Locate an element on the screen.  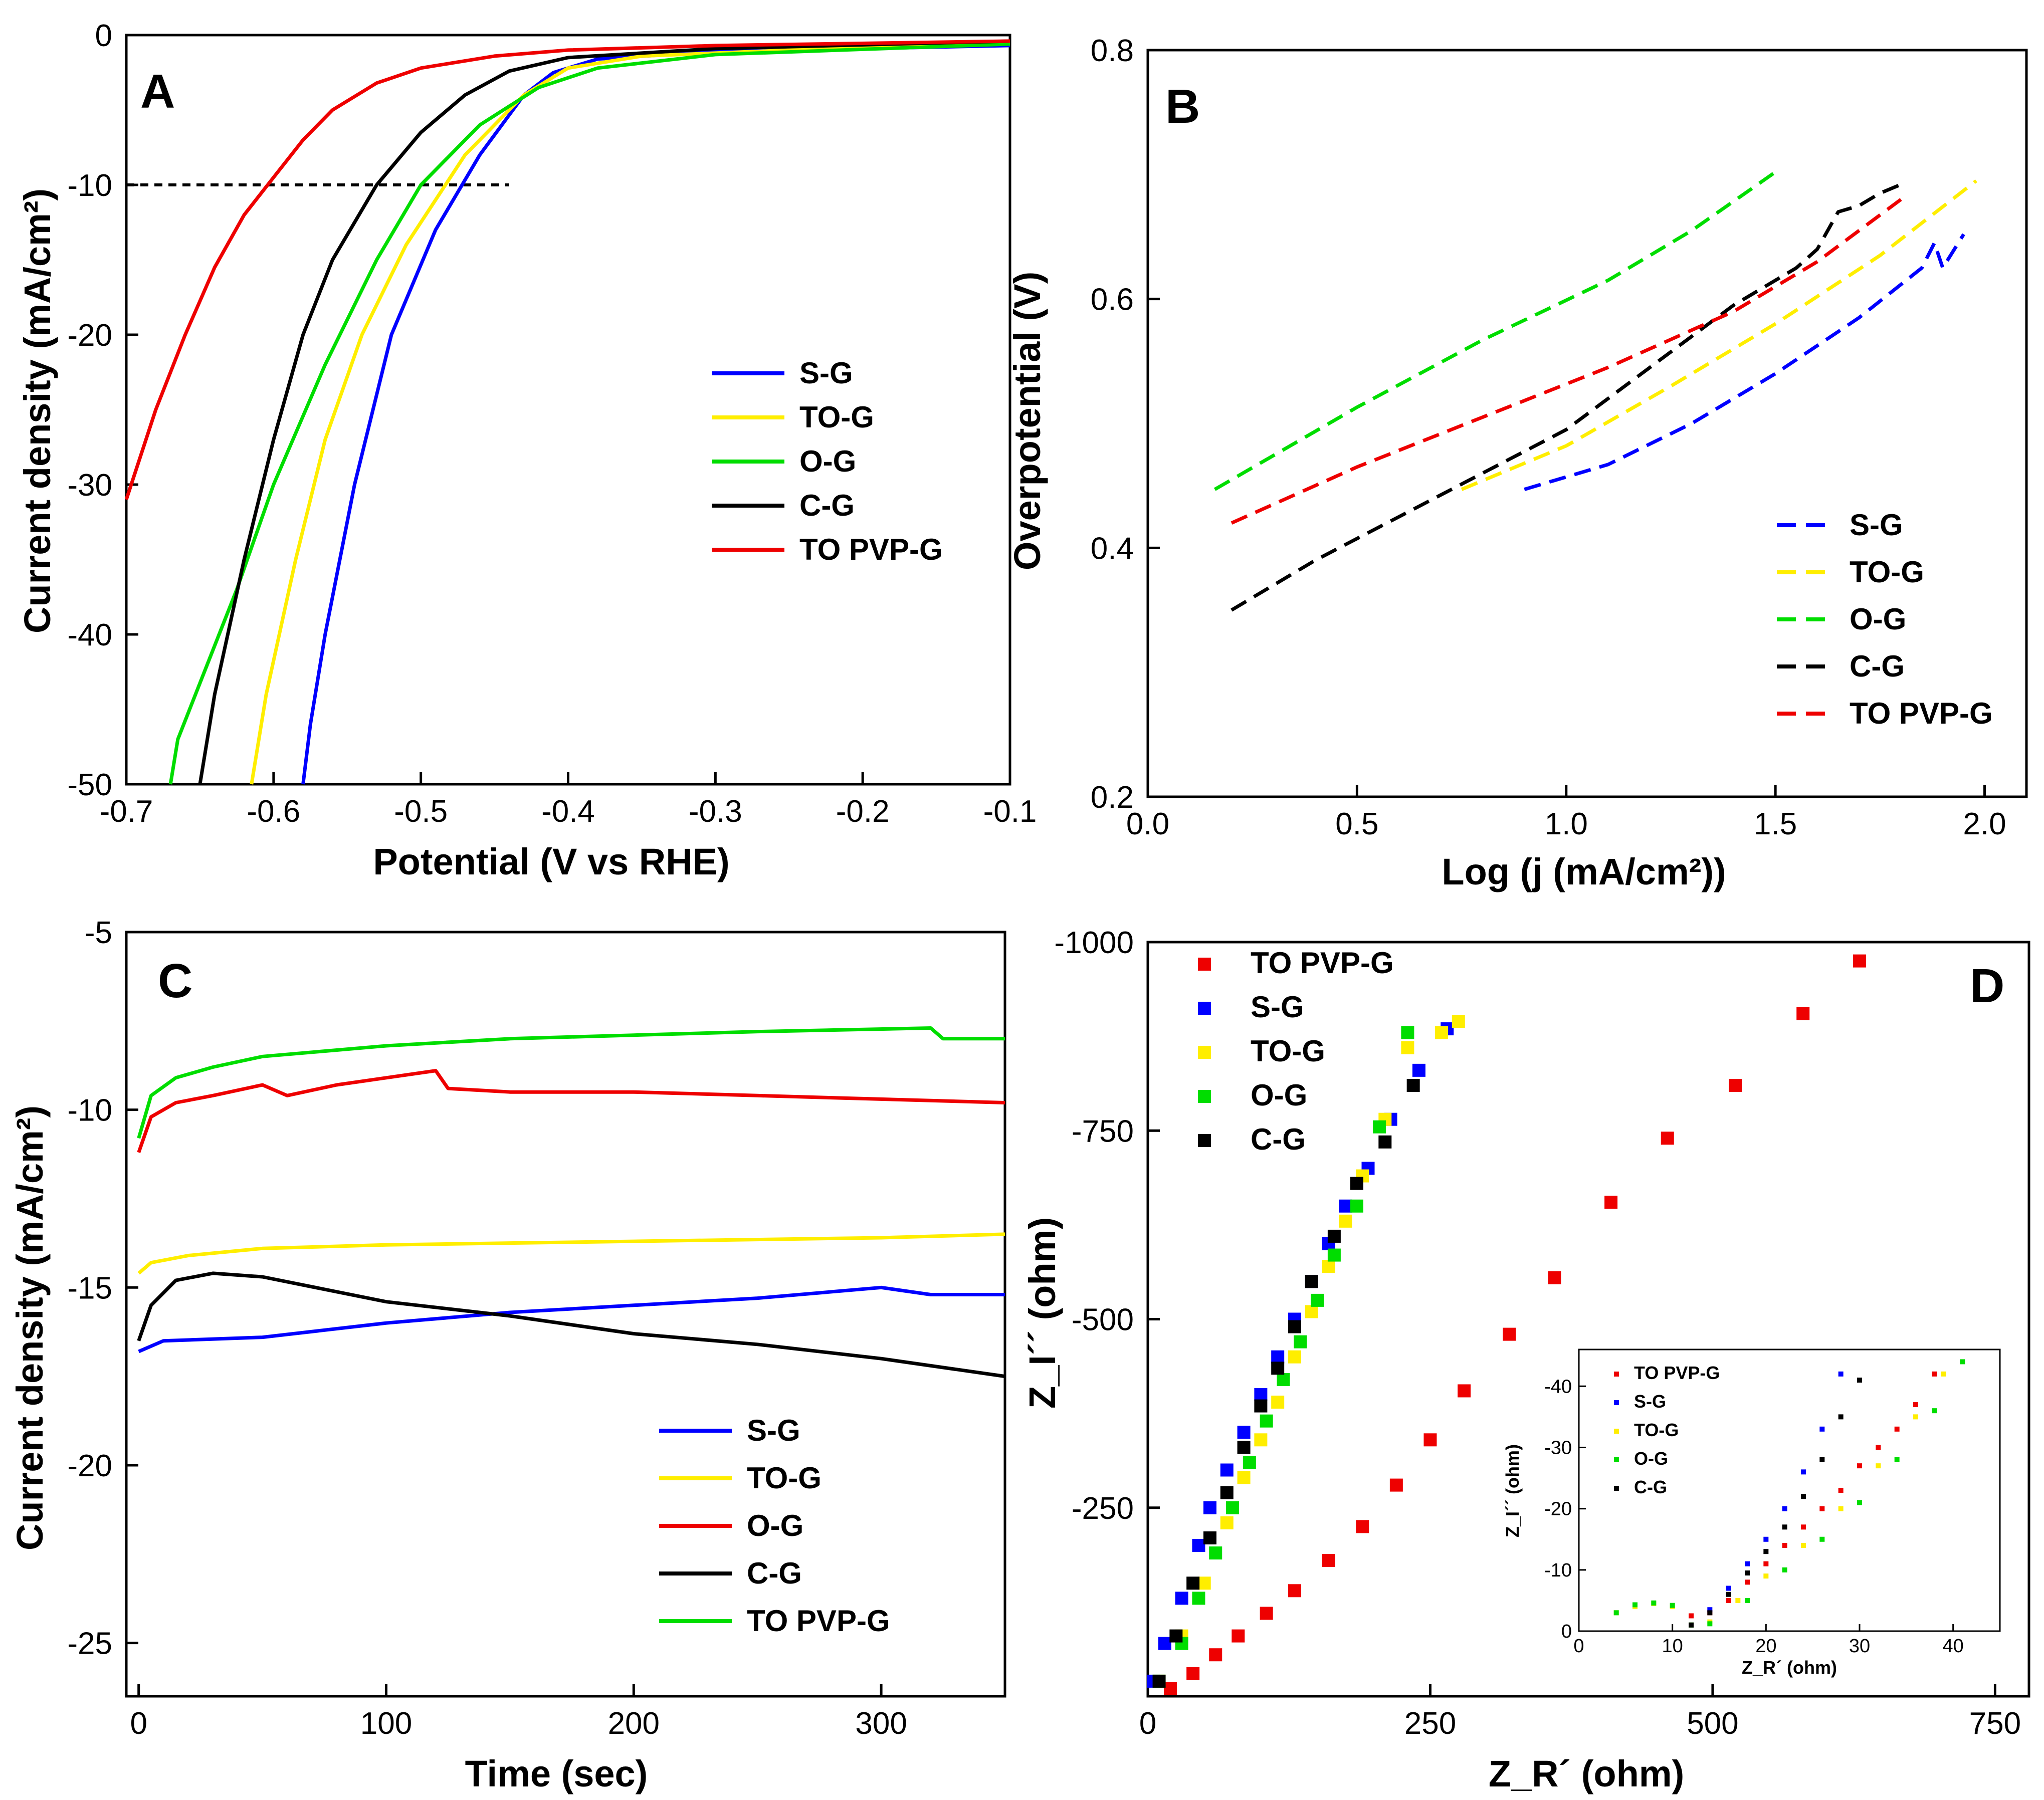
x-tick-label: 10 is located at coordinates (1672, 1646).